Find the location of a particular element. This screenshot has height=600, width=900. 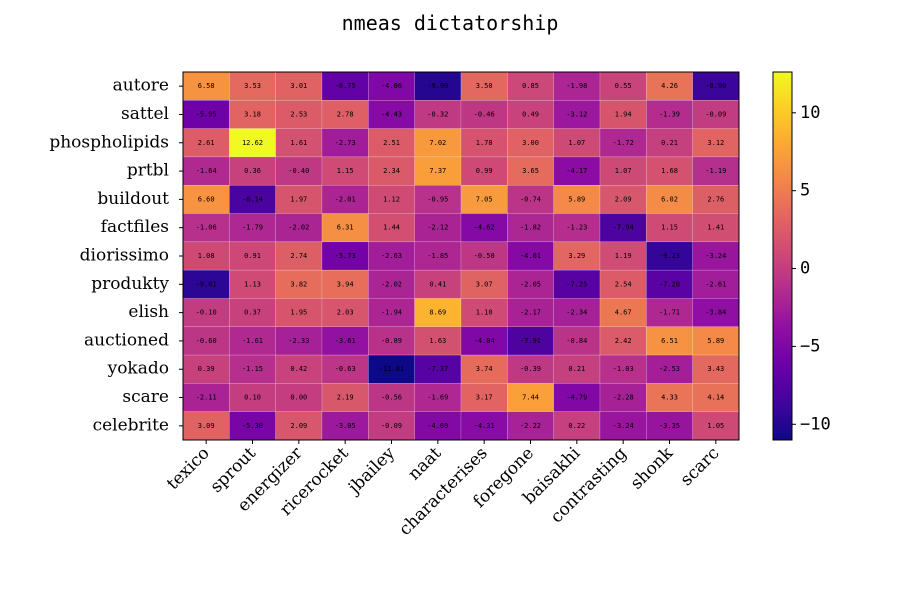

cell-label: 3.50 is located at coordinates (484, 86).